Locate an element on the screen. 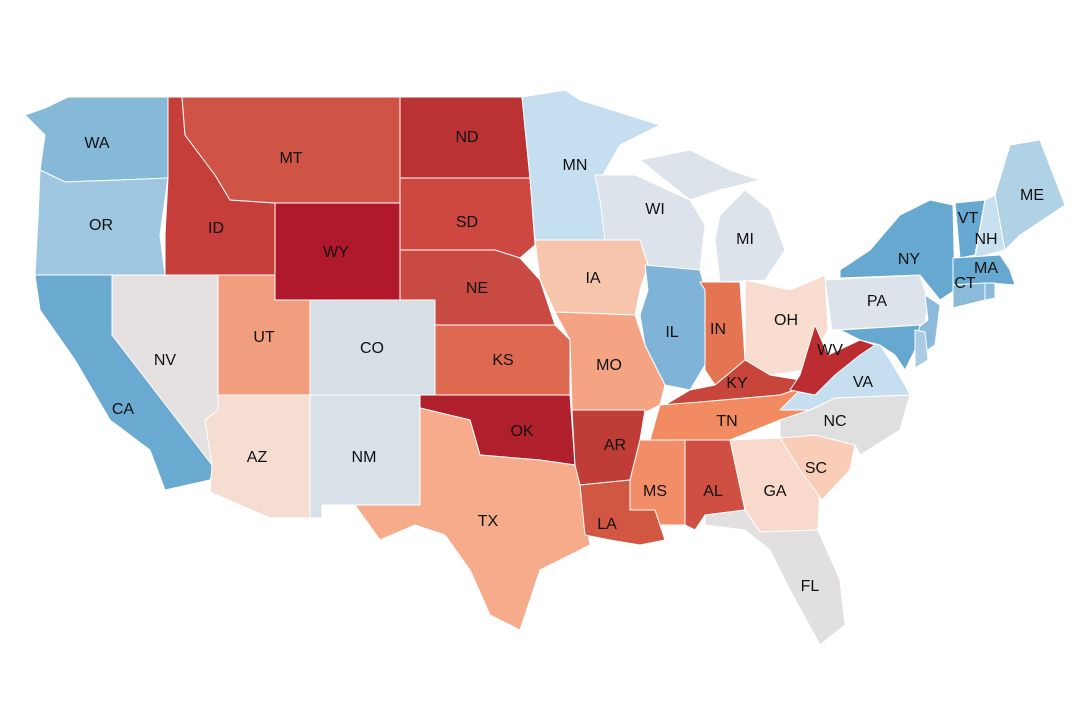  state-label-co: CO is located at coordinates (372, 348).